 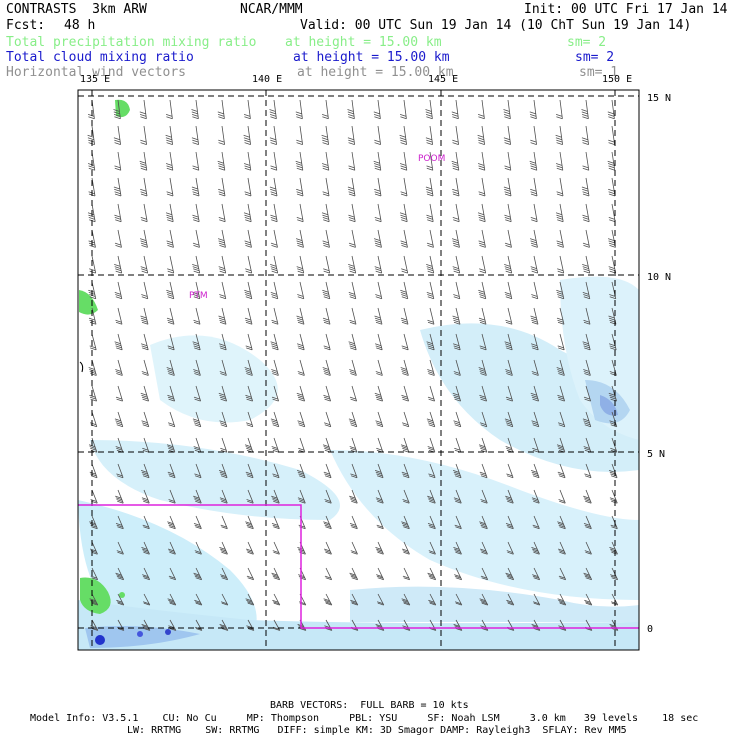 I want to click on lon-tick-145: 145 E, so click(x=443, y=79).